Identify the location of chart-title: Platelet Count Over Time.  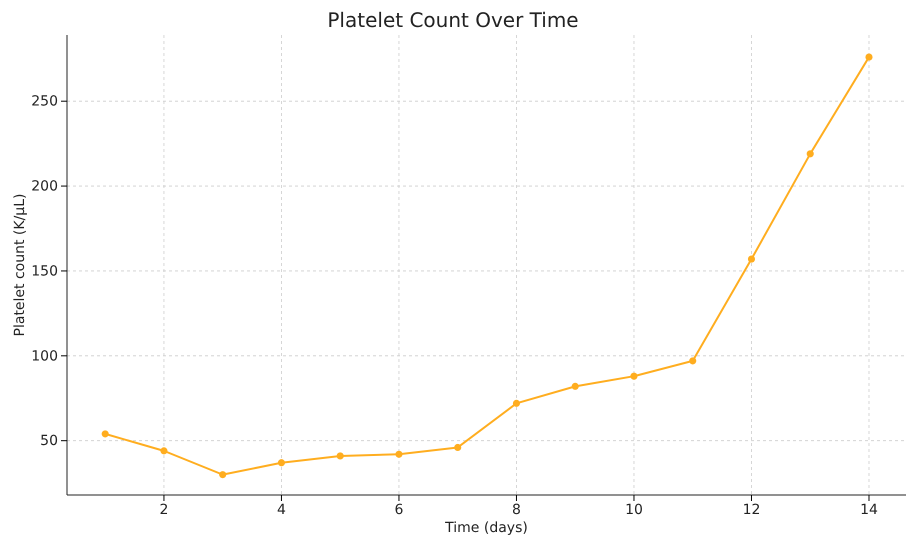
(453, 20).